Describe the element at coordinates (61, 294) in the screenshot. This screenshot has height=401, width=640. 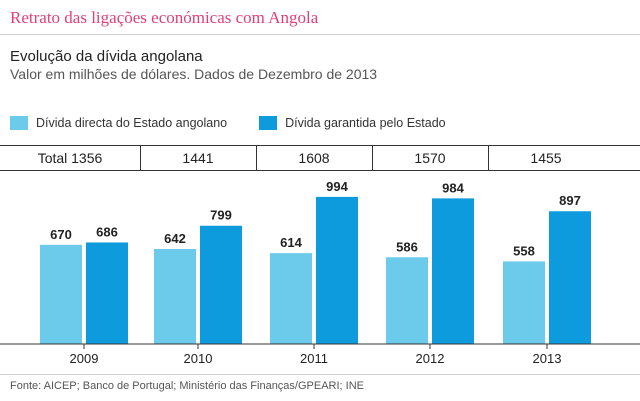
I see `bar-direct-2009` at that location.